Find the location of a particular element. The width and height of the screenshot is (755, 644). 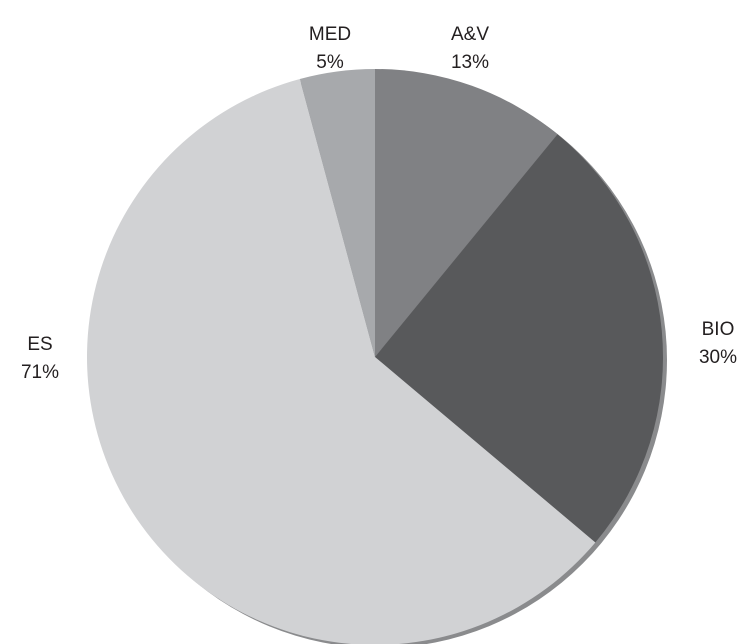

slice-label: ES is located at coordinates (39, 344).